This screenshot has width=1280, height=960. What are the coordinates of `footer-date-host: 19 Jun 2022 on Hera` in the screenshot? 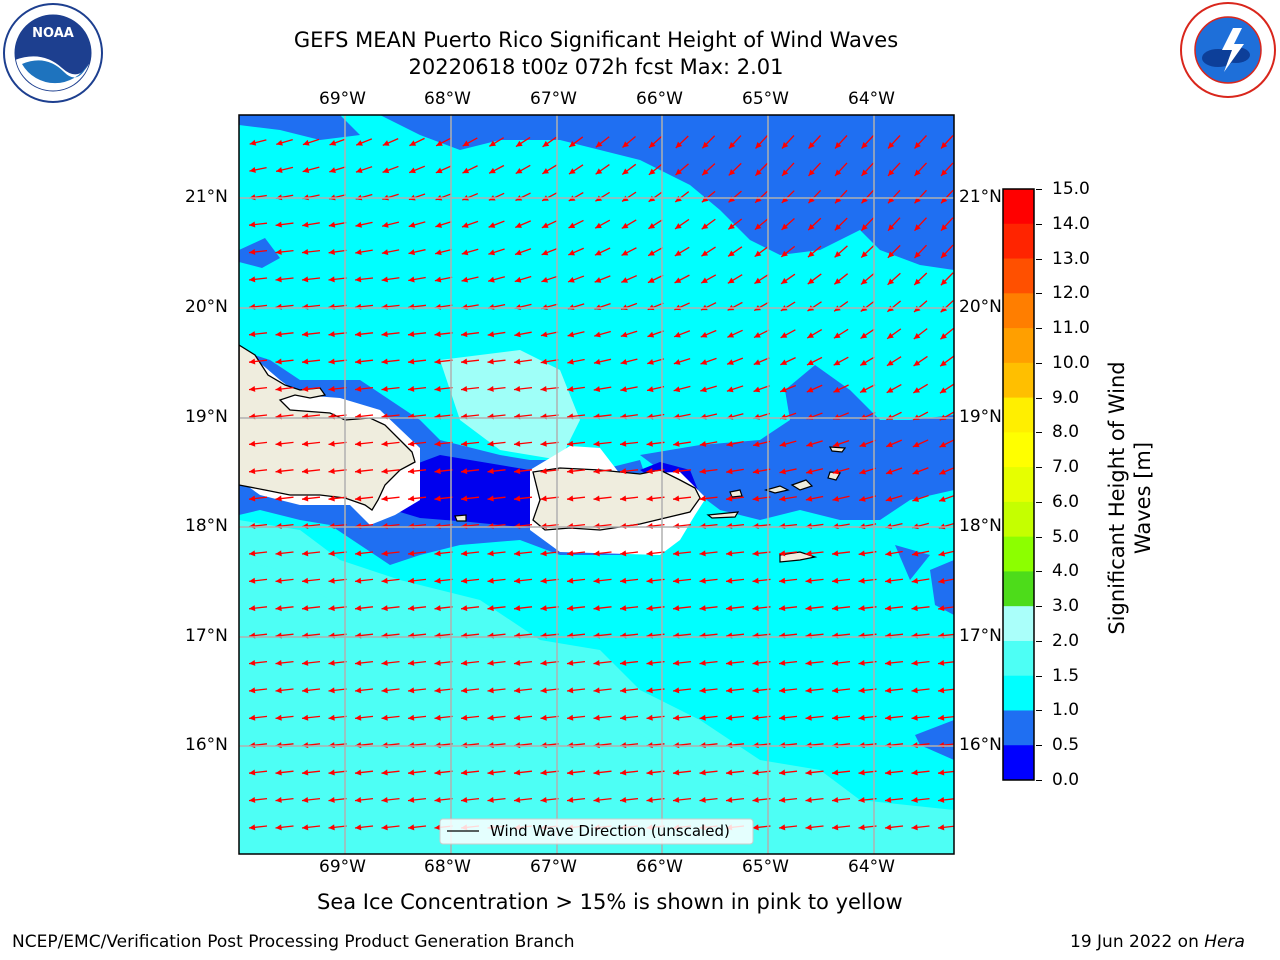 It's located at (1157, 942).